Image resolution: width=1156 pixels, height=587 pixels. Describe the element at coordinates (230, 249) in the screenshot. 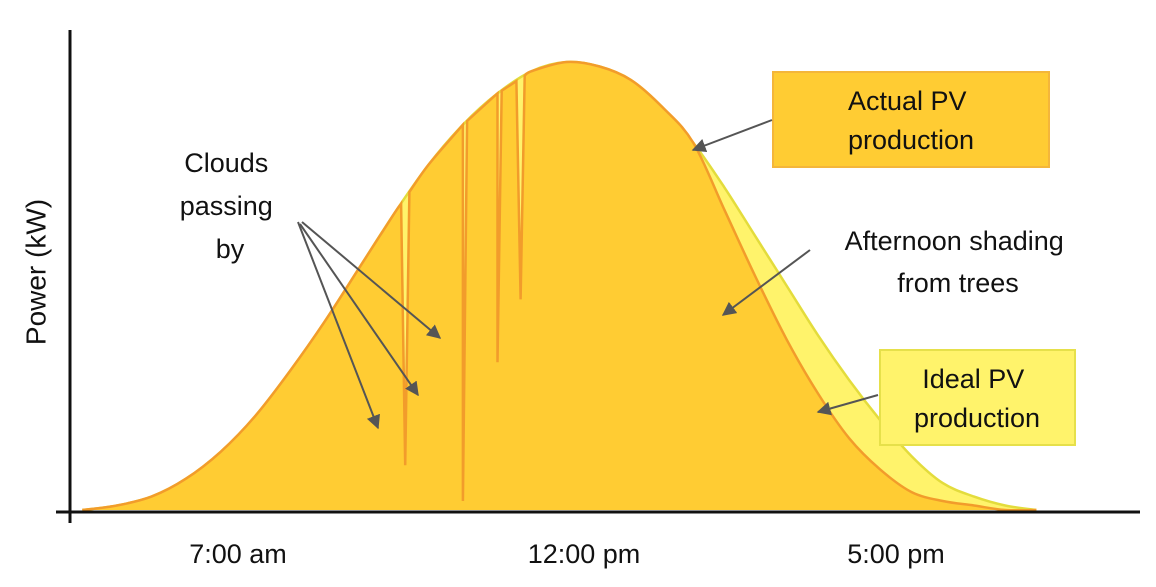

I see `clouds-label-line: by` at that location.